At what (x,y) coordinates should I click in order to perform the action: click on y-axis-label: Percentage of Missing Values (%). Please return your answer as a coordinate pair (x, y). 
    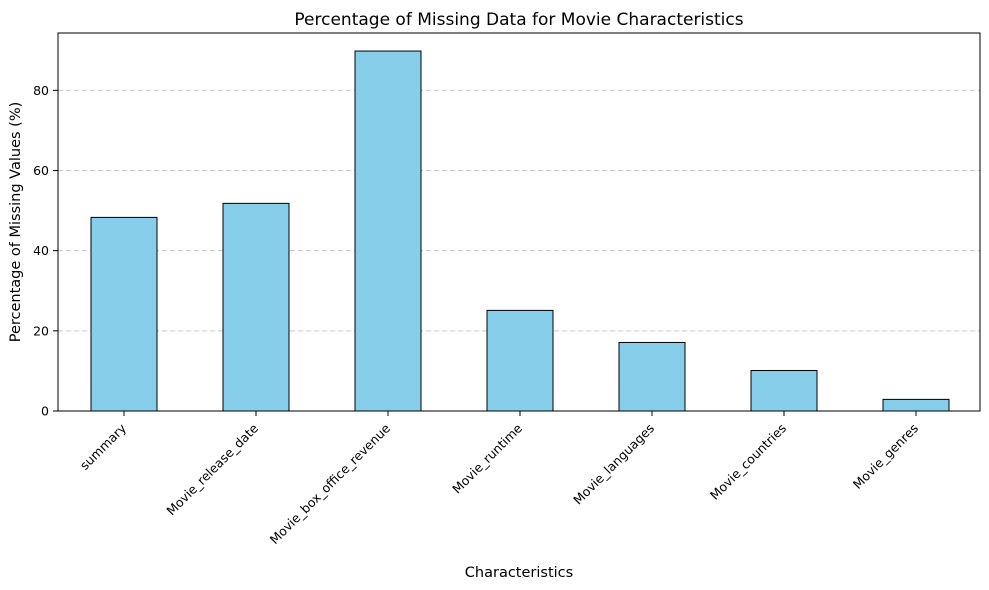
    Looking at the image, I should click on (16, 222).